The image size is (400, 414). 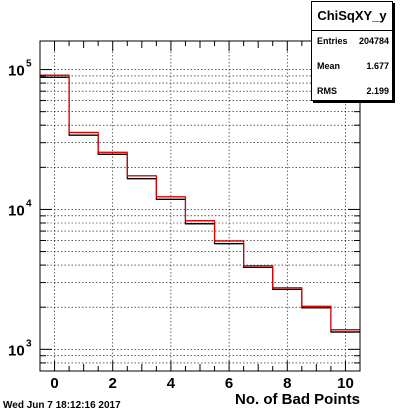 What do you see at coordinates (352, 16) in the screenshot?
I see `stats-title: ChiSqXY_y` at bounding box center [352, 16].